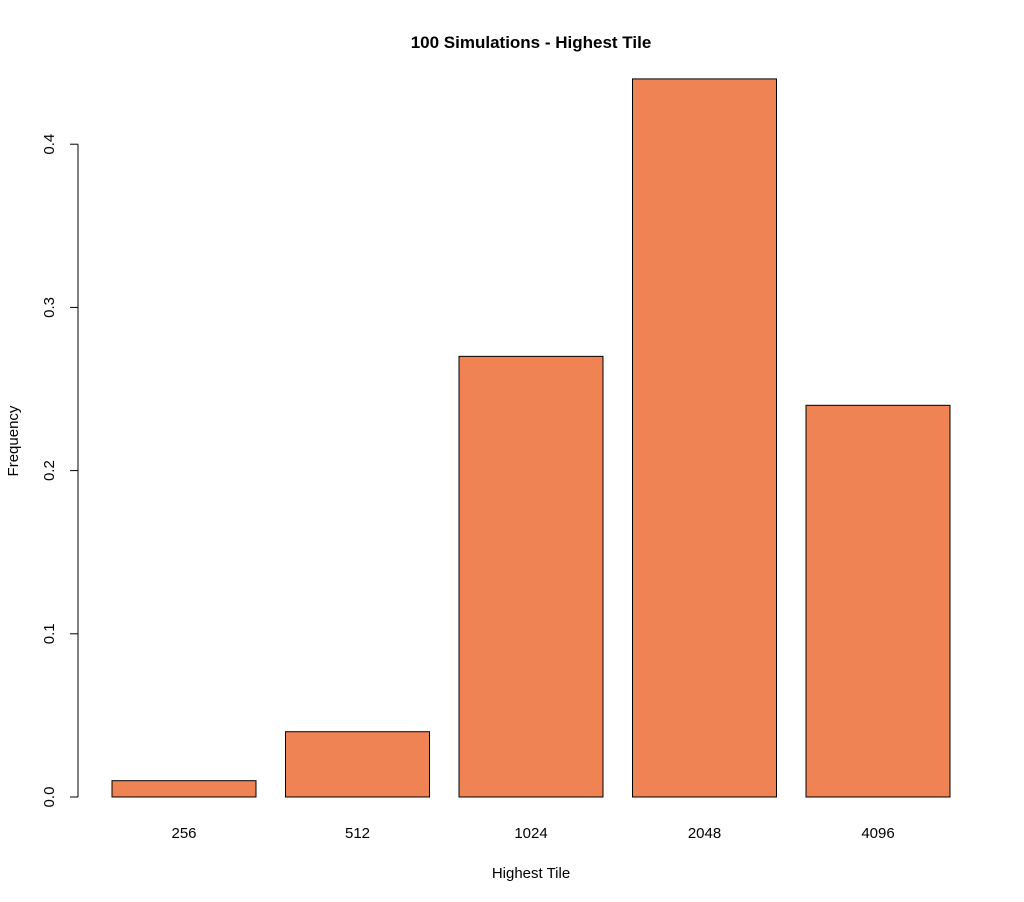 The image size is (1024, 902). I want to click on bar-2048, so click(704, 438).